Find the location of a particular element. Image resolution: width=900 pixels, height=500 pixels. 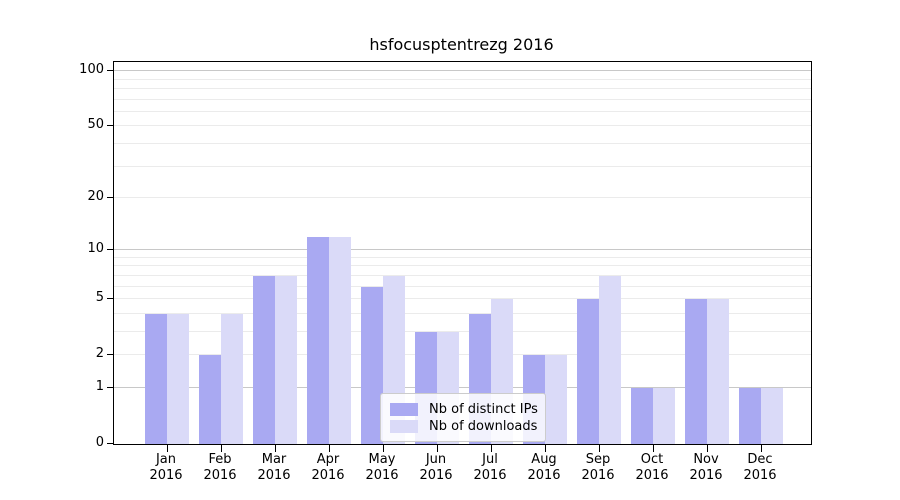

x-tick-label: Aug 2016 is located at coordinates (544, 468).